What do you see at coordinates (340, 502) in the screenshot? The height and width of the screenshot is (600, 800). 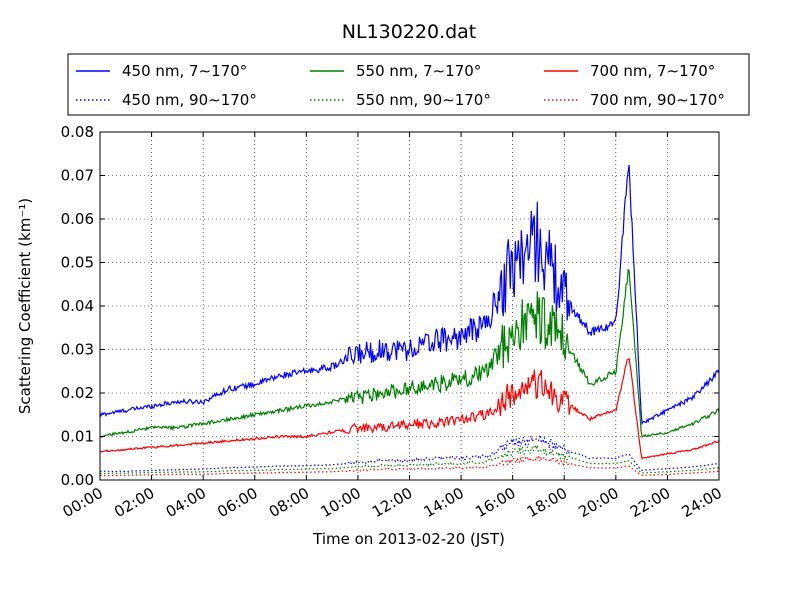 I see `x-tick-label: 10:00` at bounding box center [340, 502].